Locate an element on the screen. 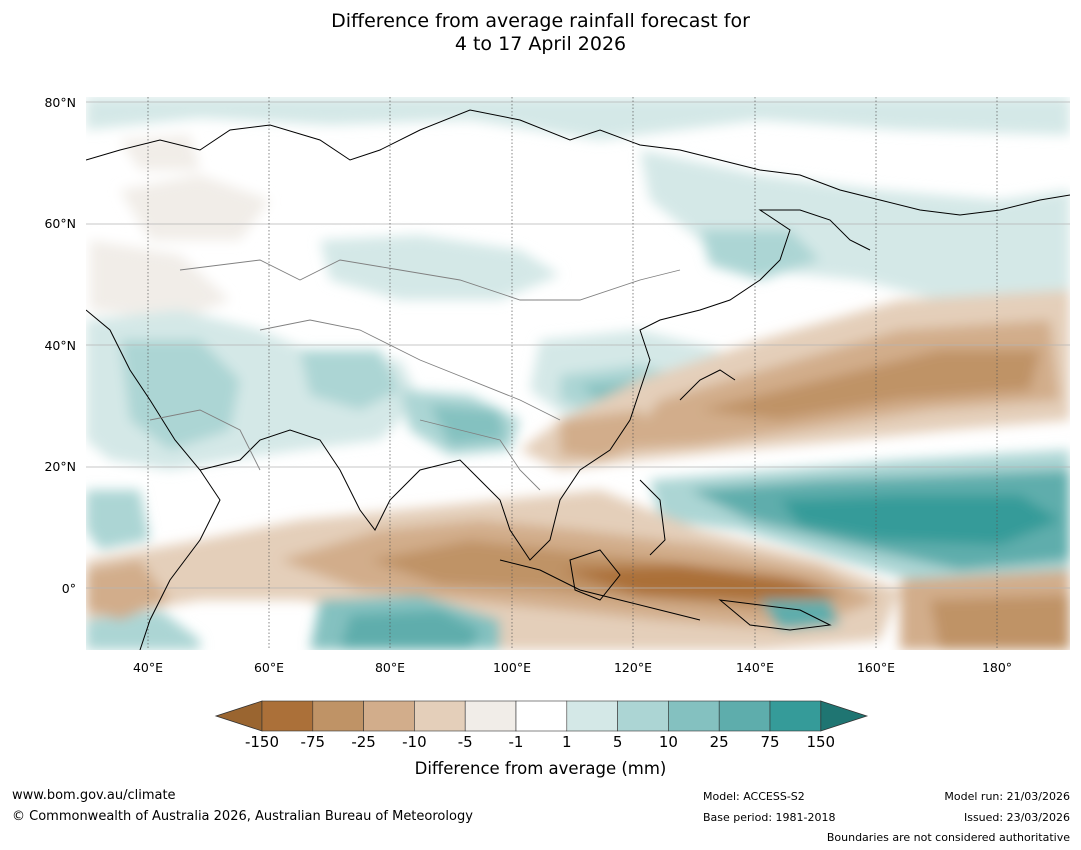  lon-label-80e: 80°E is located at coordinates (390, 667).